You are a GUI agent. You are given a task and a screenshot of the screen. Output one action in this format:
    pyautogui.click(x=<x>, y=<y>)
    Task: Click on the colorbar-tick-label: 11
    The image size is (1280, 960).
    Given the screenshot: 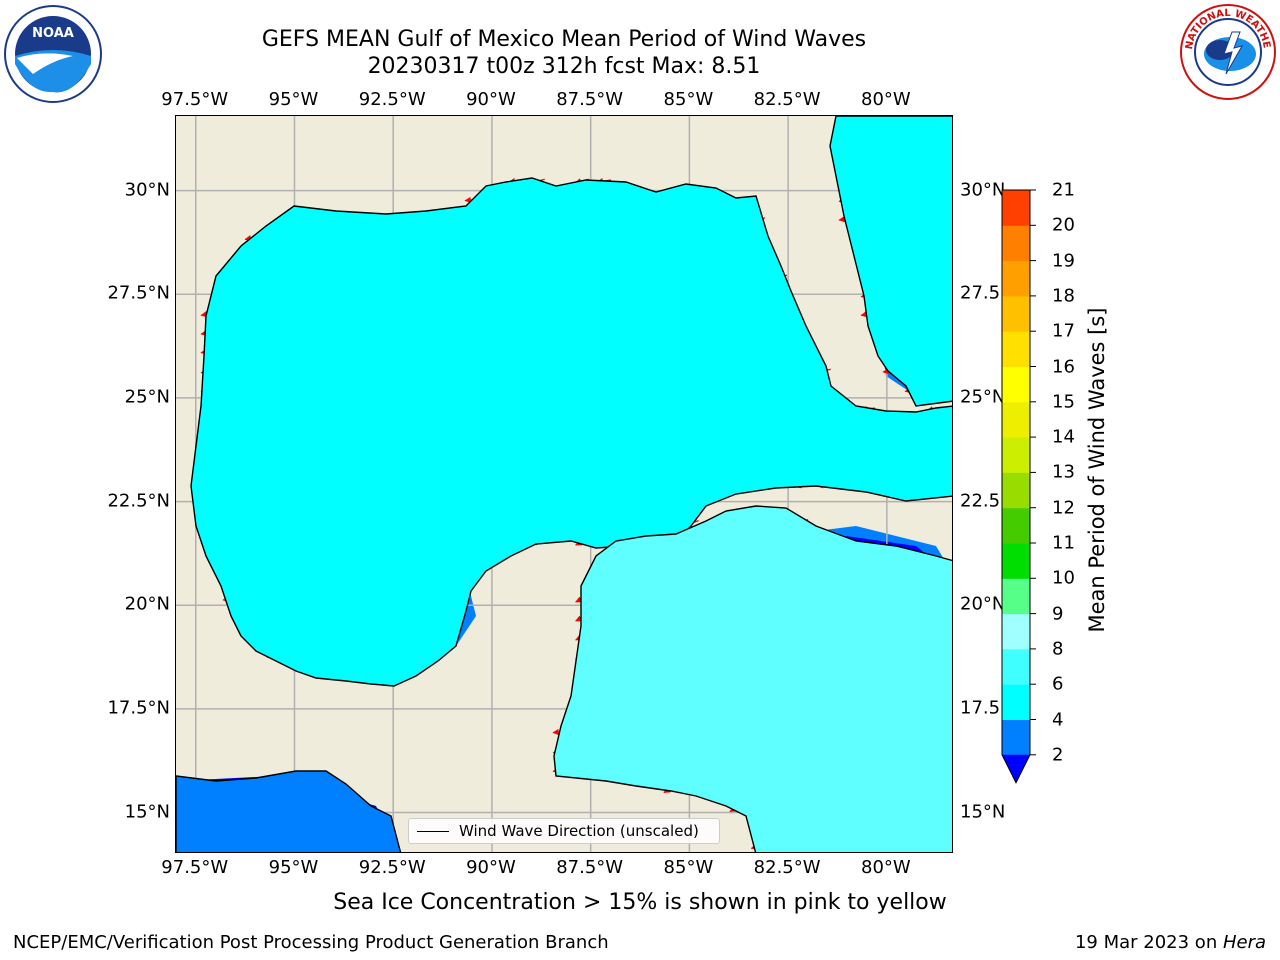 What is the action you would take?
    pyautogui.click(x=1063, y=543)
    